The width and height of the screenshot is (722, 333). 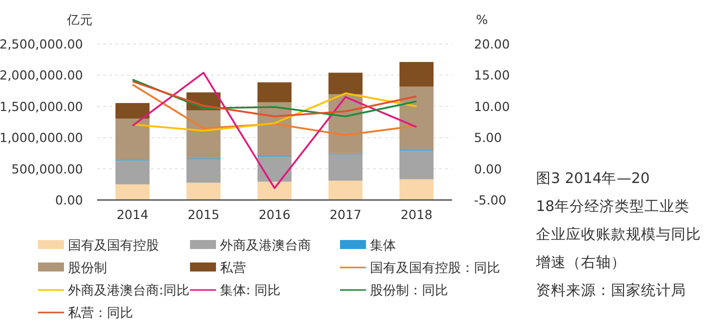 I want to click on x-tick-label: 2018, so click(x=416, y=214).